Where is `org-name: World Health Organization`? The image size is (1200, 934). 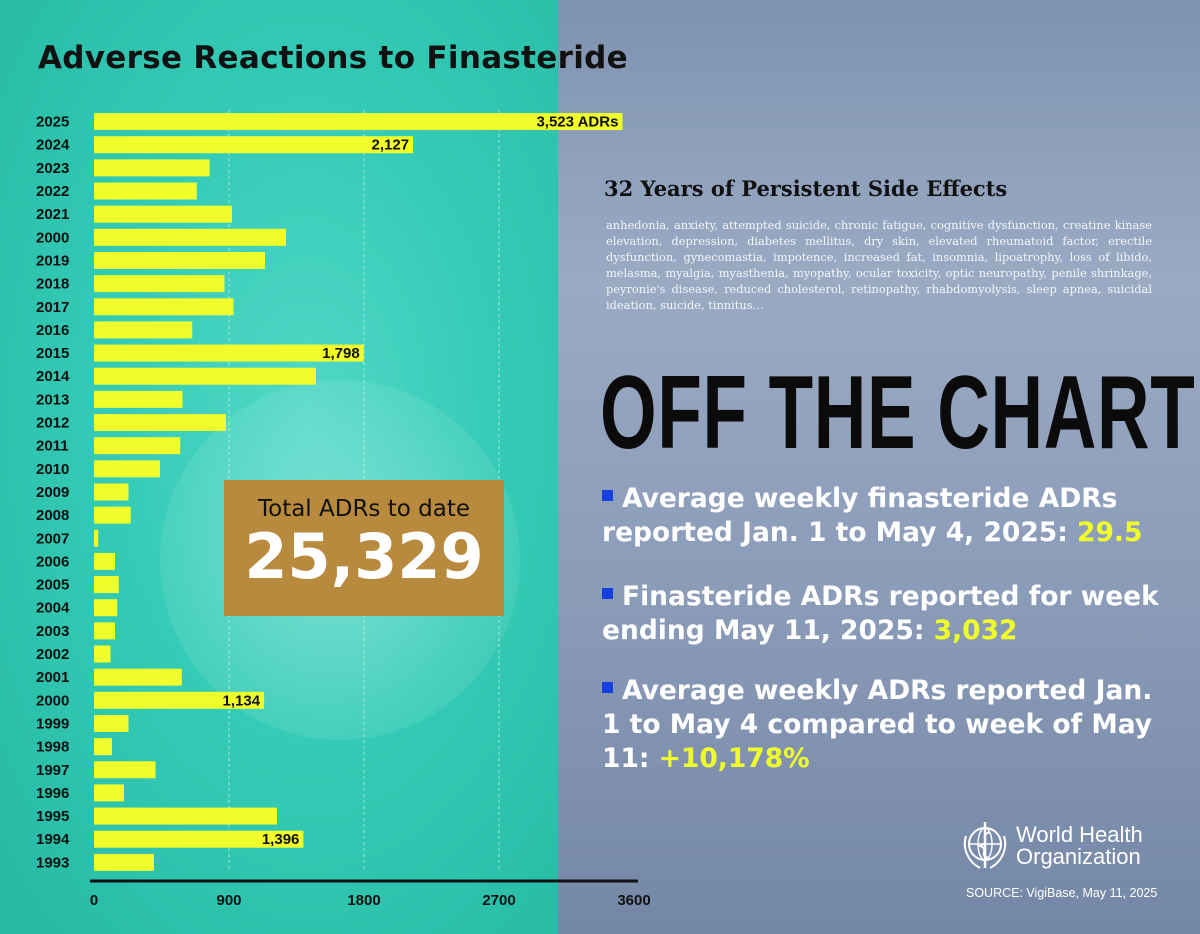
org-name: World Health Organization is located at coordinates (1096, 846).